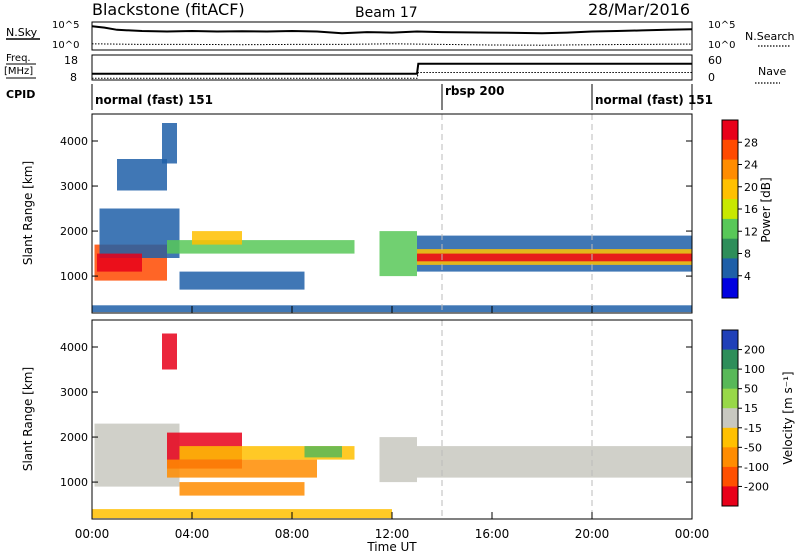 Image resolution: width=800 pixels, height=554 pixels. Describe the element at coordinates (20, 94) in the screenshot. I see `cpid-label: CPID` at that location.